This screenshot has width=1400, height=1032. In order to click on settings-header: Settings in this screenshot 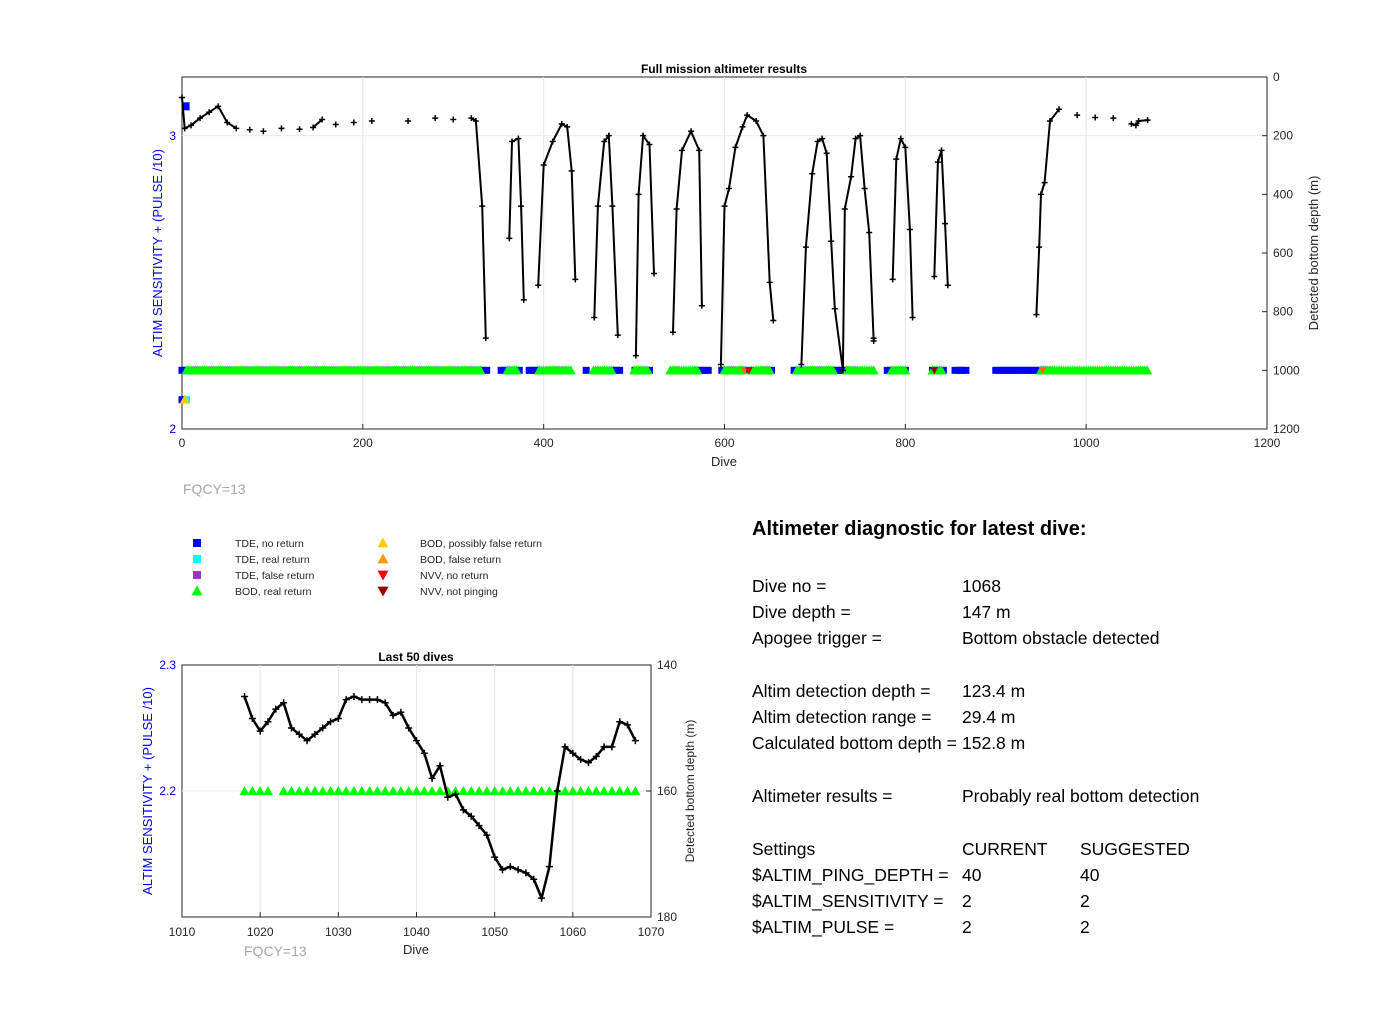, I will do `click(784, 849)`.